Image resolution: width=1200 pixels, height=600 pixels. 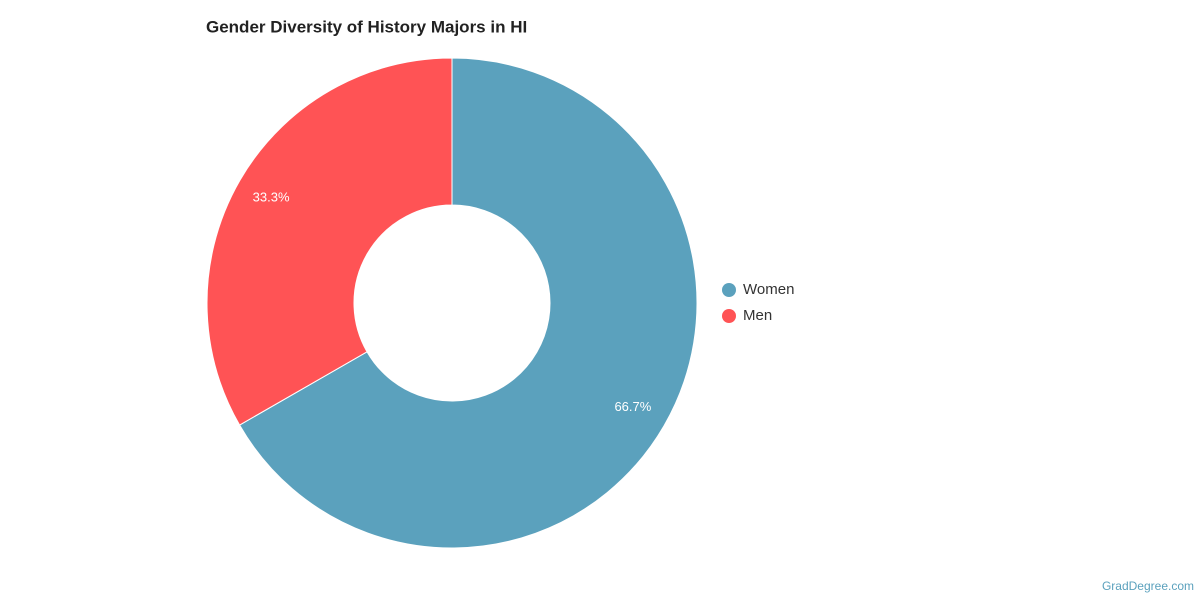 What do you see at coordinates (366, 26) in the screenshot?
I see `chart-title: Gender Diversity of History Majors in HI` at bounding box center [366, 26].